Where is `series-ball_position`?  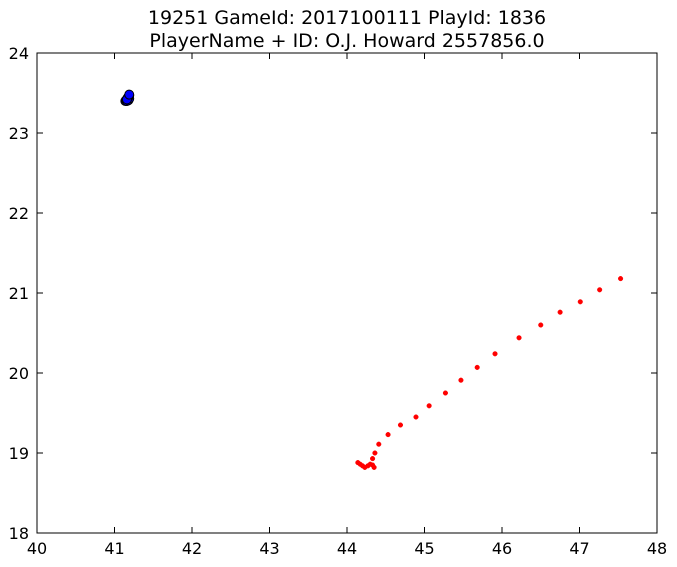 series-ball_position is located at coordinates (127, 97).